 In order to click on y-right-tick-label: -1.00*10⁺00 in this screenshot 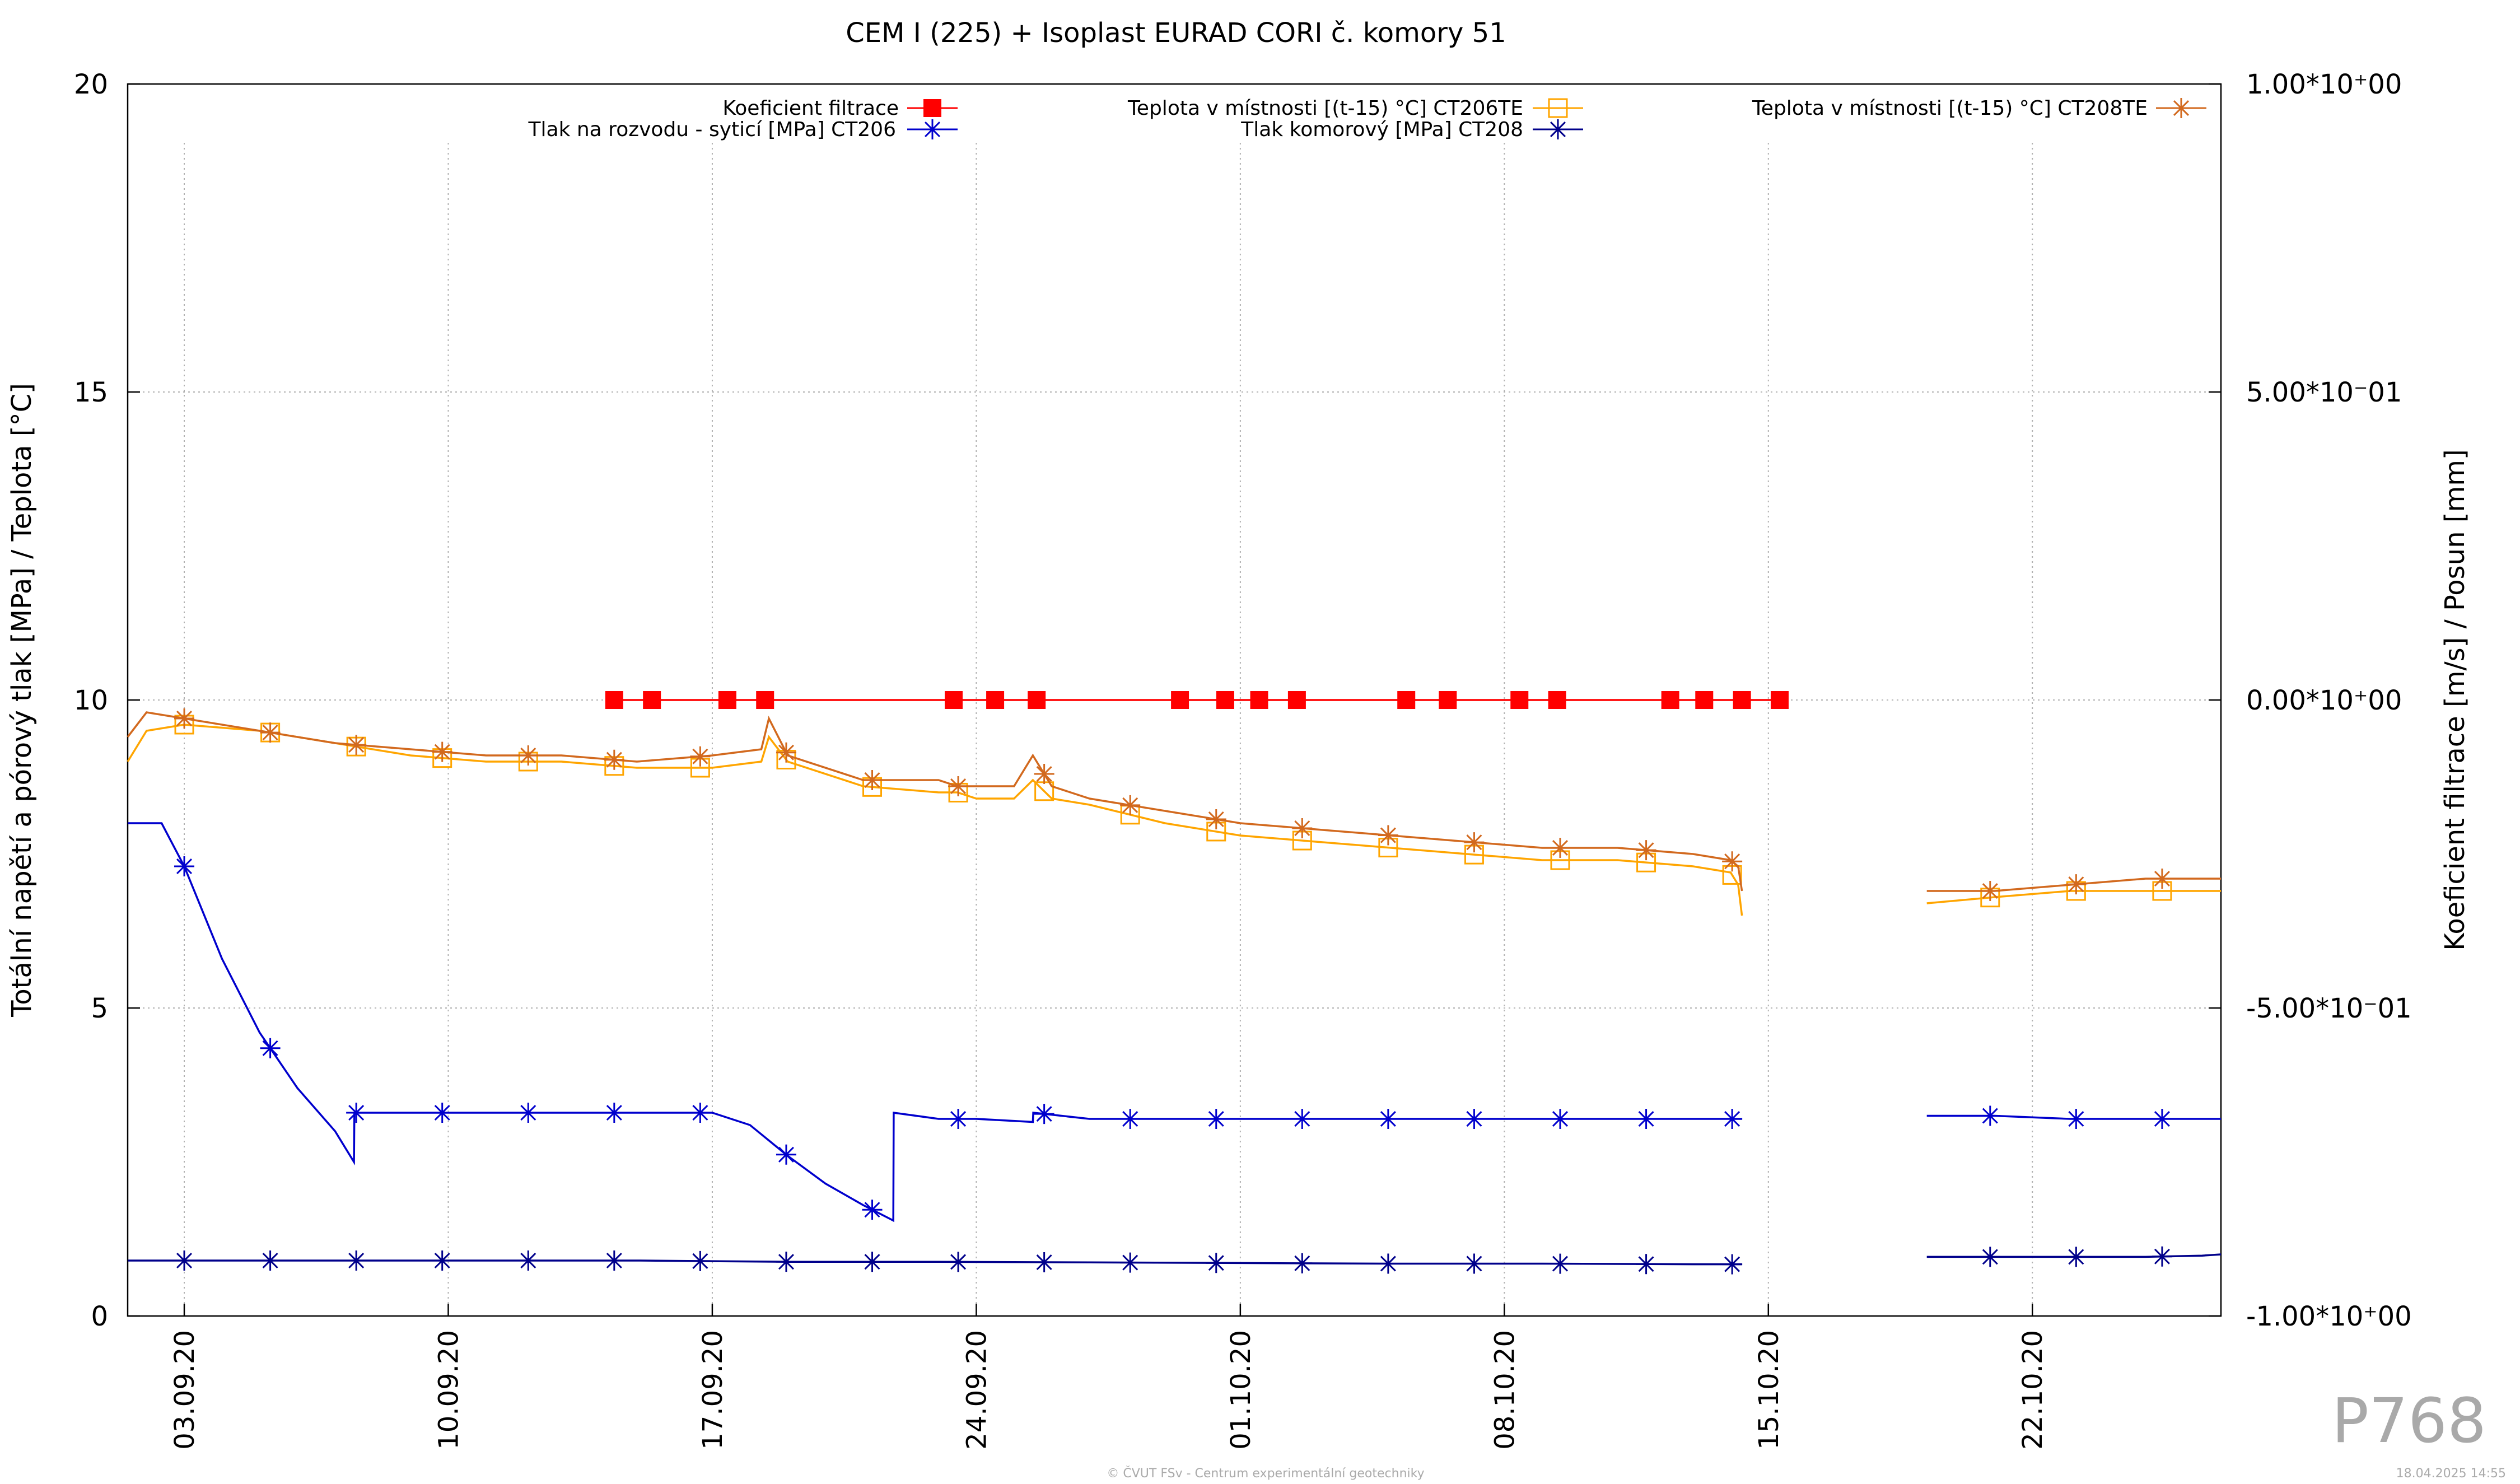, I will do `click(2329, 1317)`.